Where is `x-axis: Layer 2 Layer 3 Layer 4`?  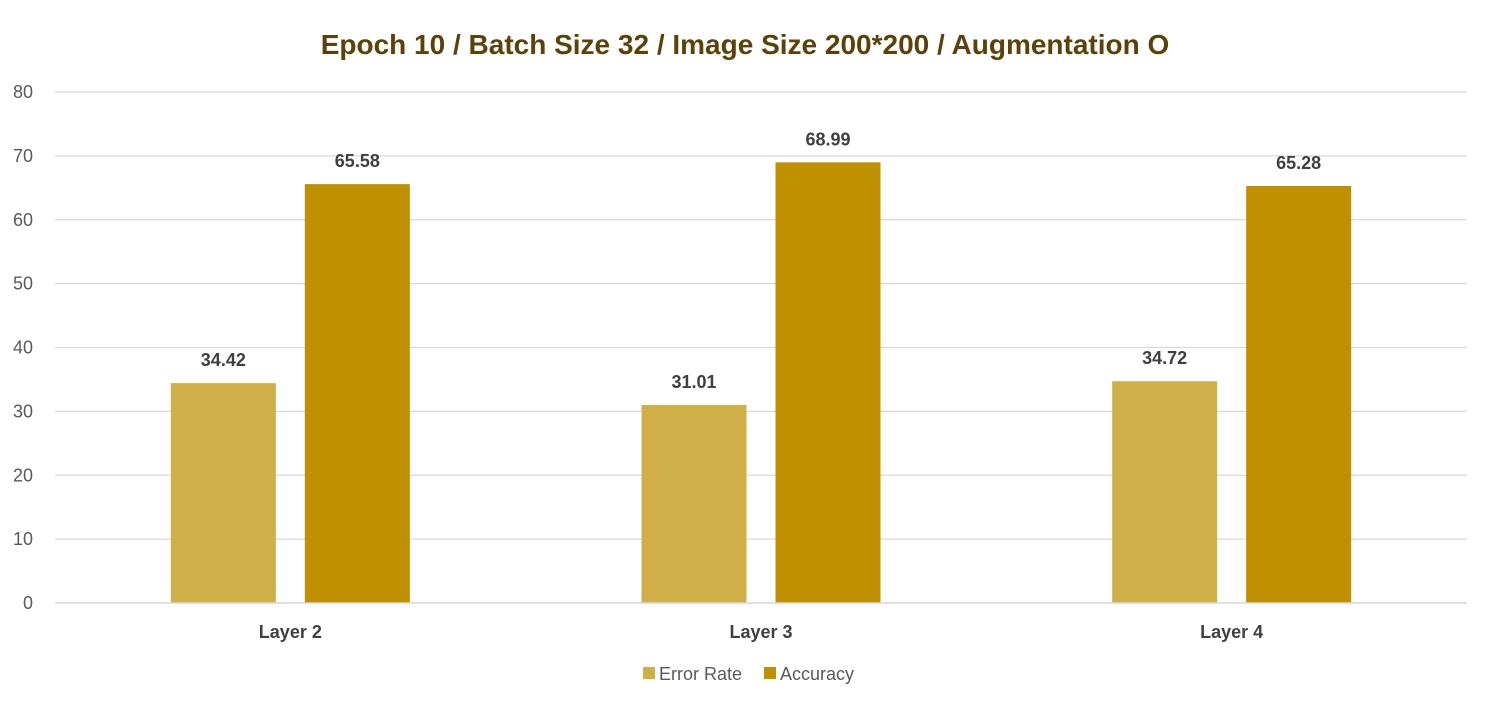 x-axis: Layer 2 Layer 3 Layer 4 is located at coordinates (761, 622).